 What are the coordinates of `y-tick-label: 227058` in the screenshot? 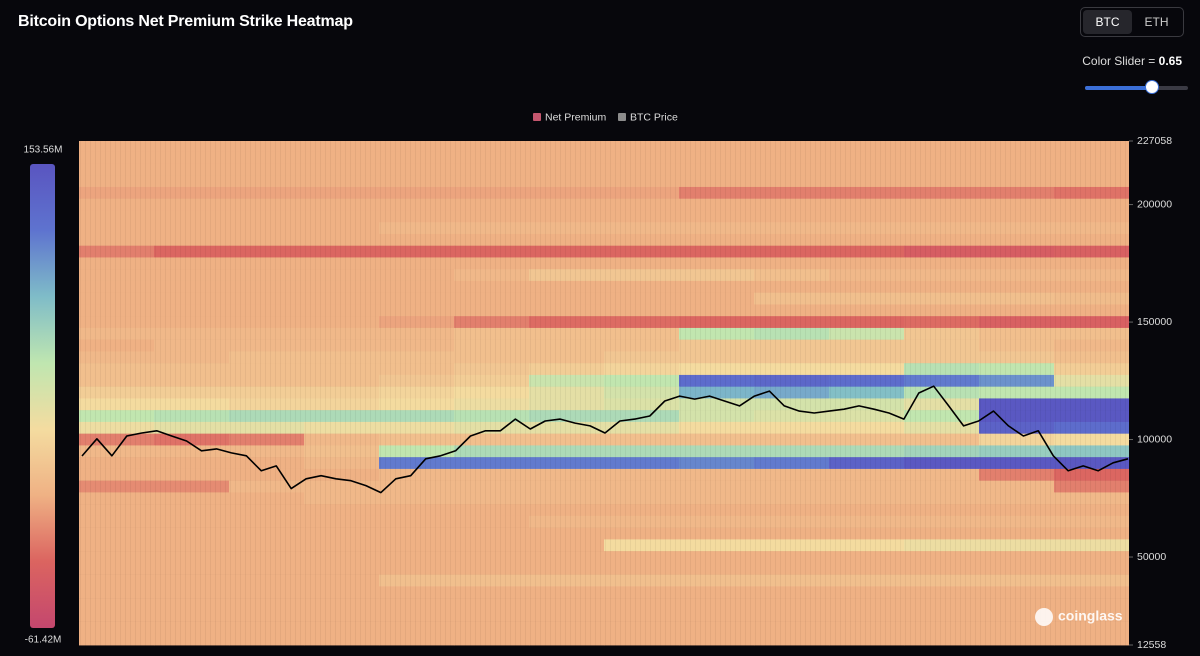 It's located at (1154, 141).